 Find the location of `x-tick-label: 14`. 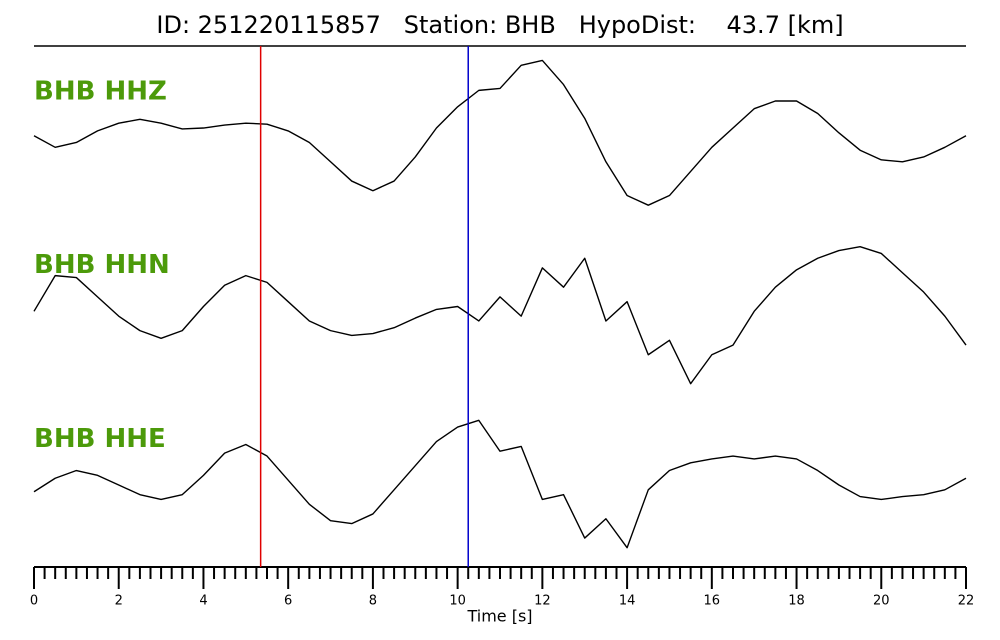

x-tick-label: 14 is located at coordinates (627, 601).